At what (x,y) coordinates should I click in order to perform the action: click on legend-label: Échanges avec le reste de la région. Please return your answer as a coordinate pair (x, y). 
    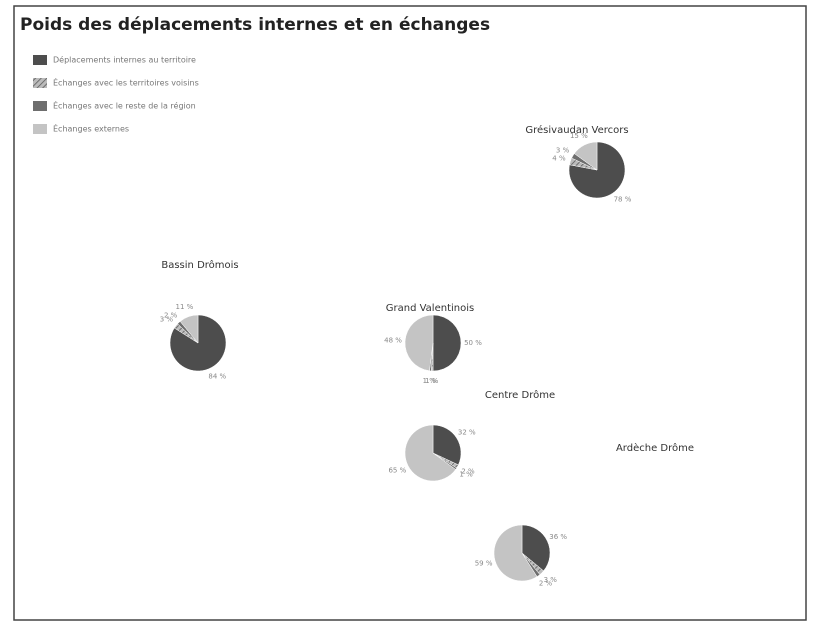
    Looking at the image, I should click on (124, 105).